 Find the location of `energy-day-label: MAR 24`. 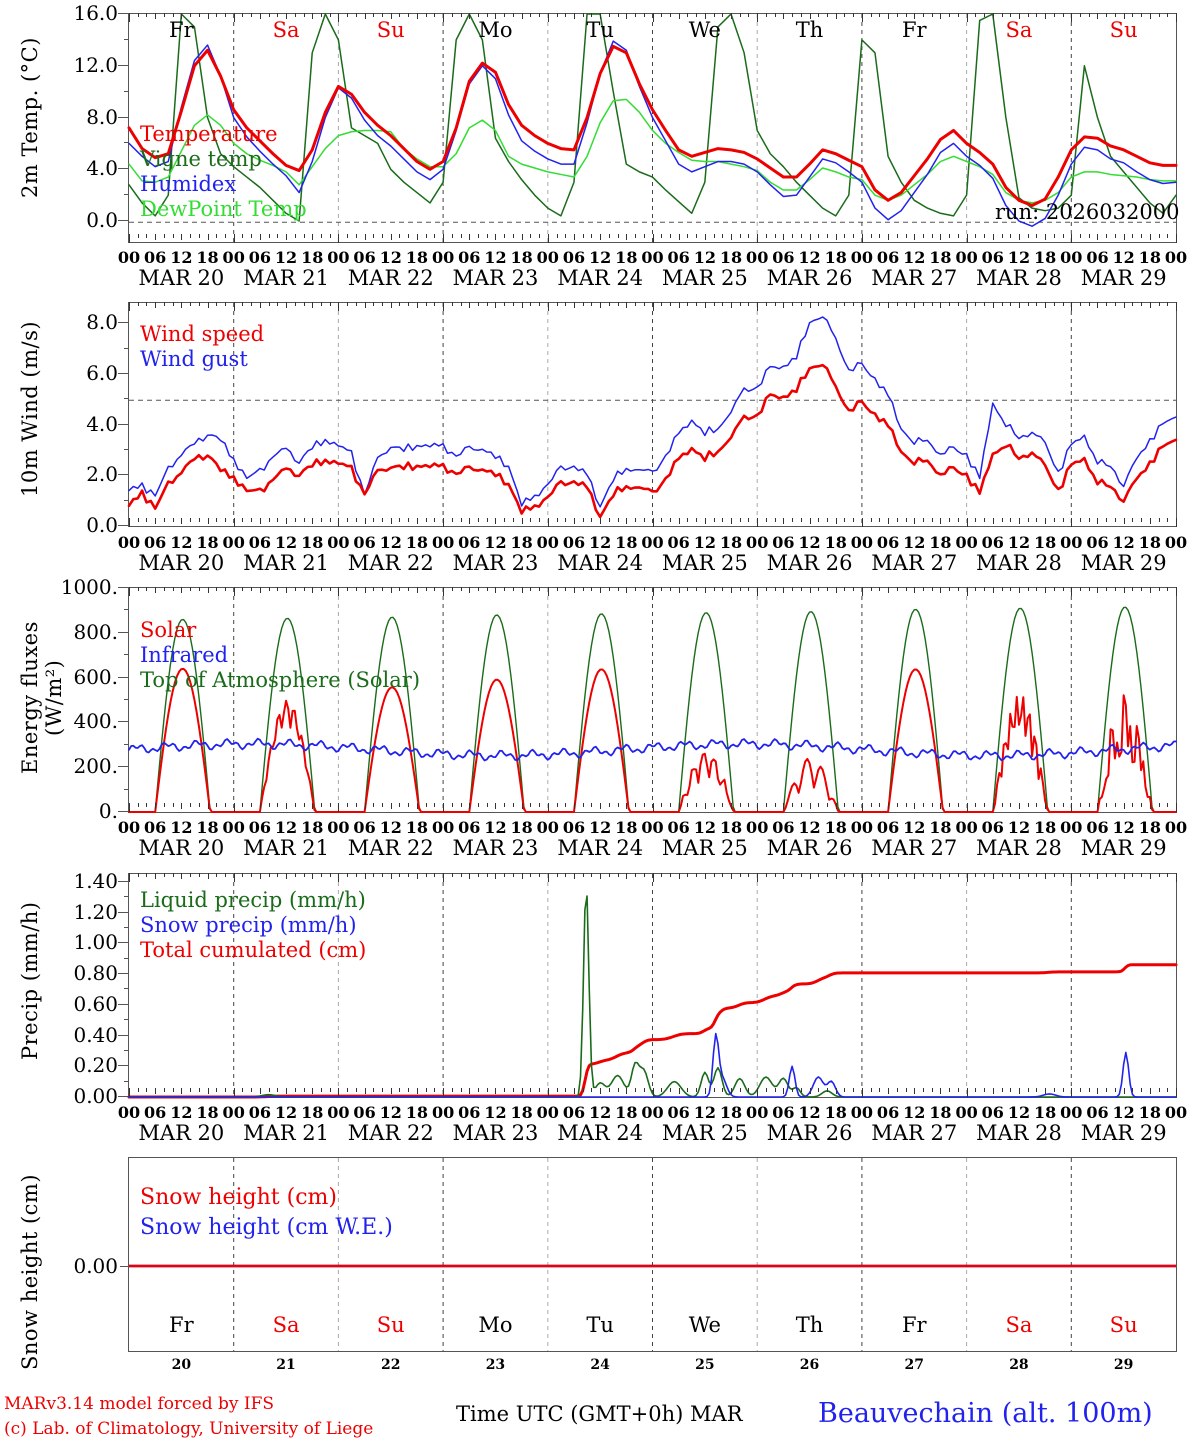

energy-day-label: MAR 24 is located at coordinates (600, 848).